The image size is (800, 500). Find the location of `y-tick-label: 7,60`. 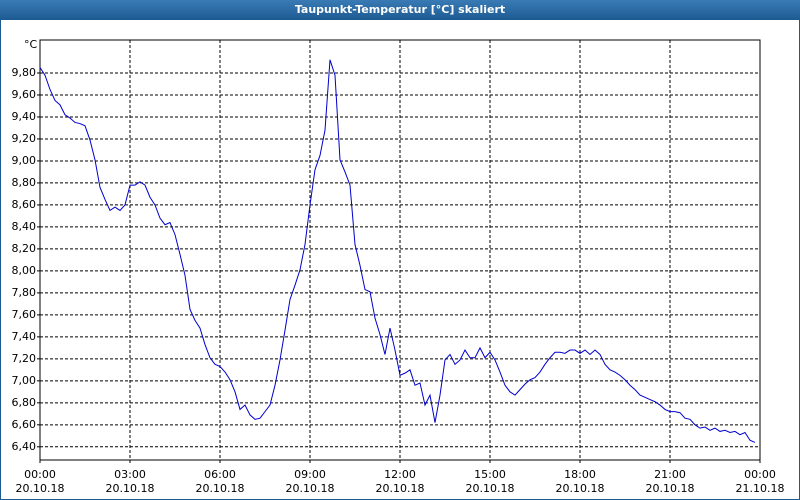

y-tick-label: 7,60 is located at coordinates (24, 314).